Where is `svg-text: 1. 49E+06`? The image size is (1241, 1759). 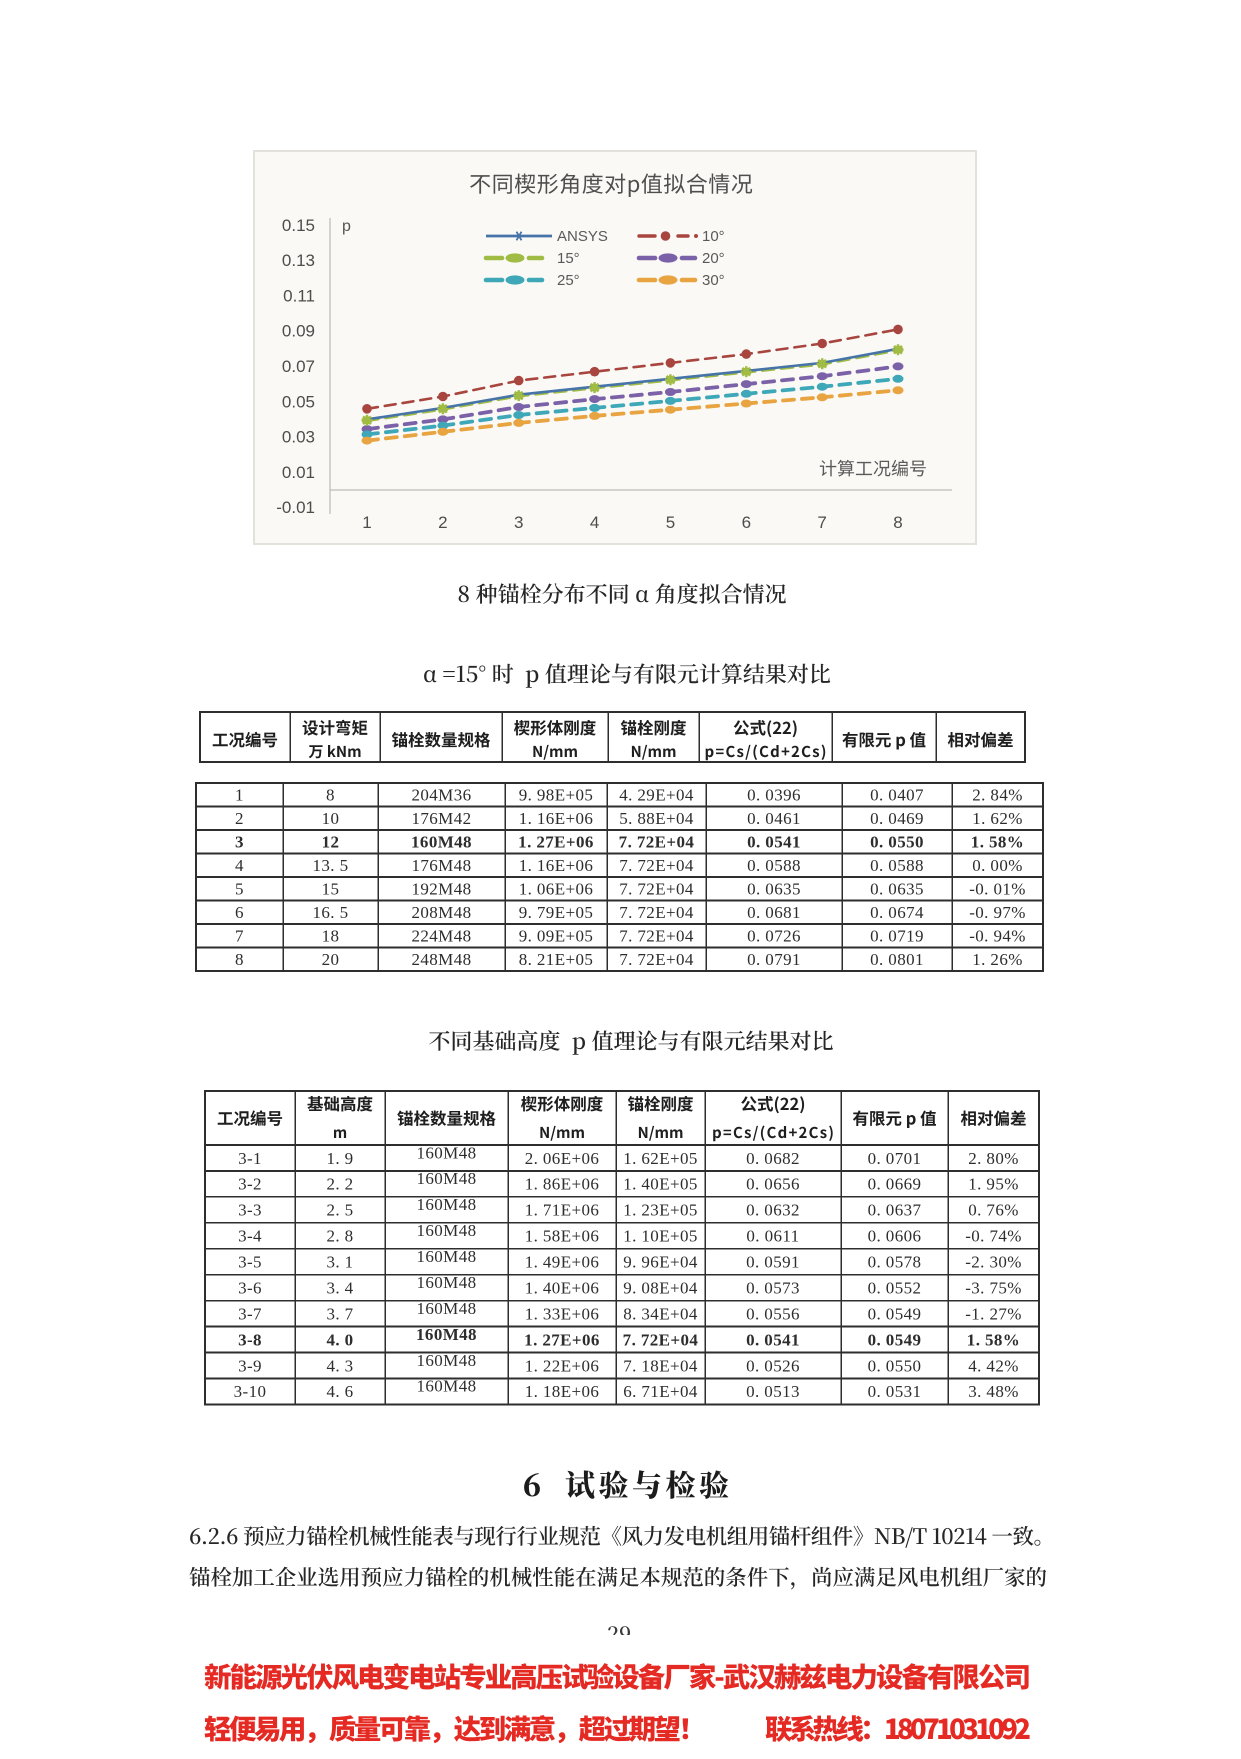 svg-text: 1. 49E+06 is located at coordinates (562, 1262).